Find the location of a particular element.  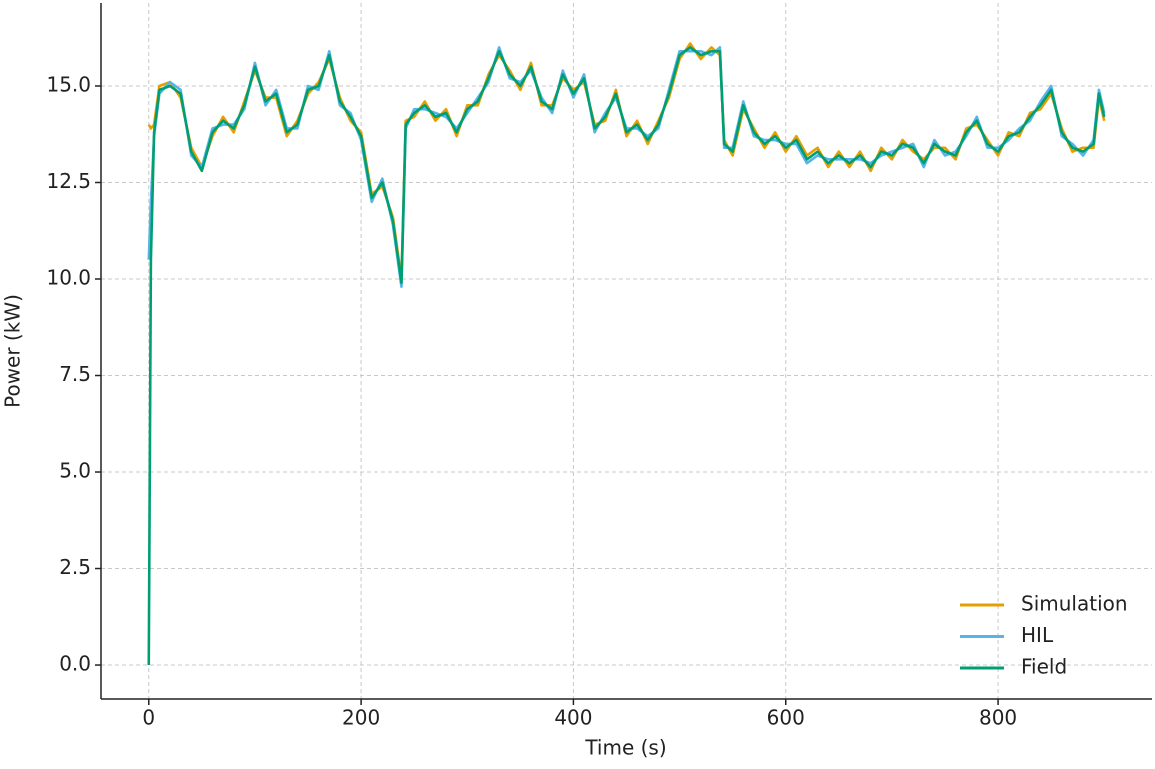

legend-label: HIL is located at coordinates (1037, 635).